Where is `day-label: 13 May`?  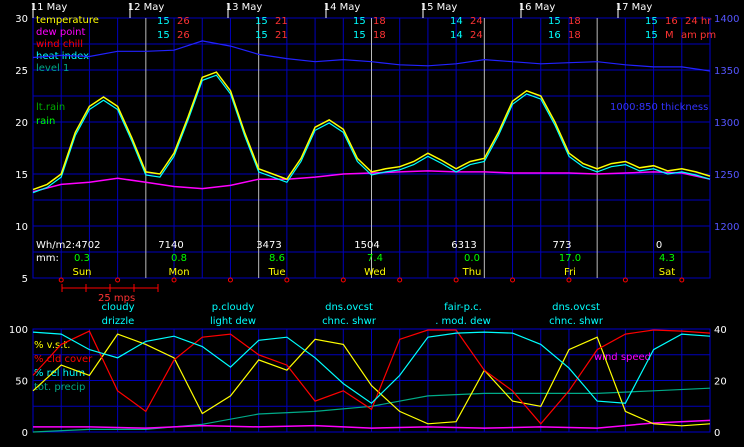
day-label: 13 May is located at coordinates (244, 7).